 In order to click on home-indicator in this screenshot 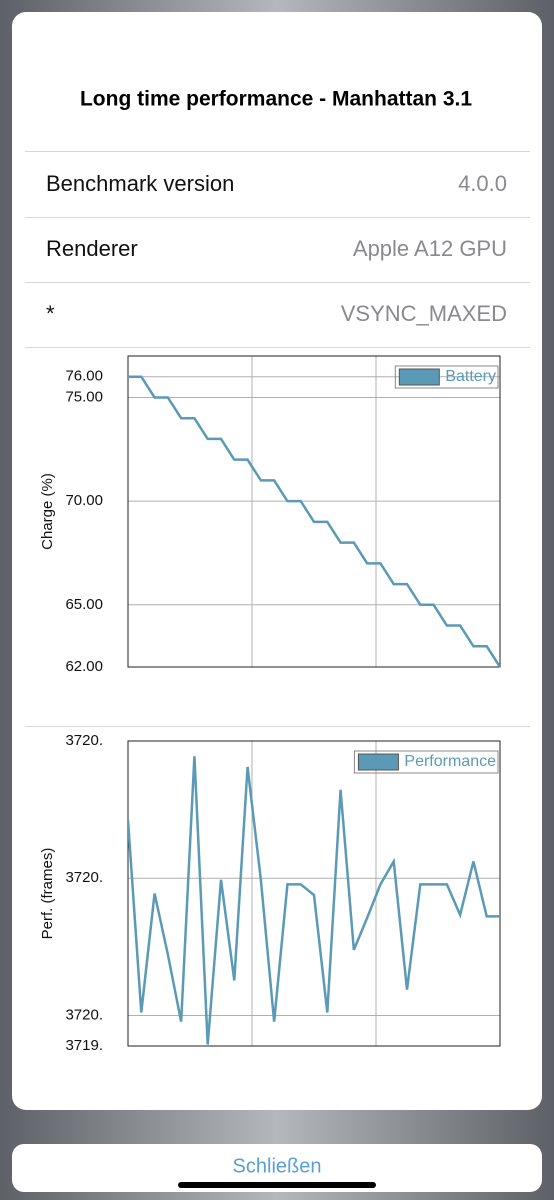, I will do `click(277, 1185)`.